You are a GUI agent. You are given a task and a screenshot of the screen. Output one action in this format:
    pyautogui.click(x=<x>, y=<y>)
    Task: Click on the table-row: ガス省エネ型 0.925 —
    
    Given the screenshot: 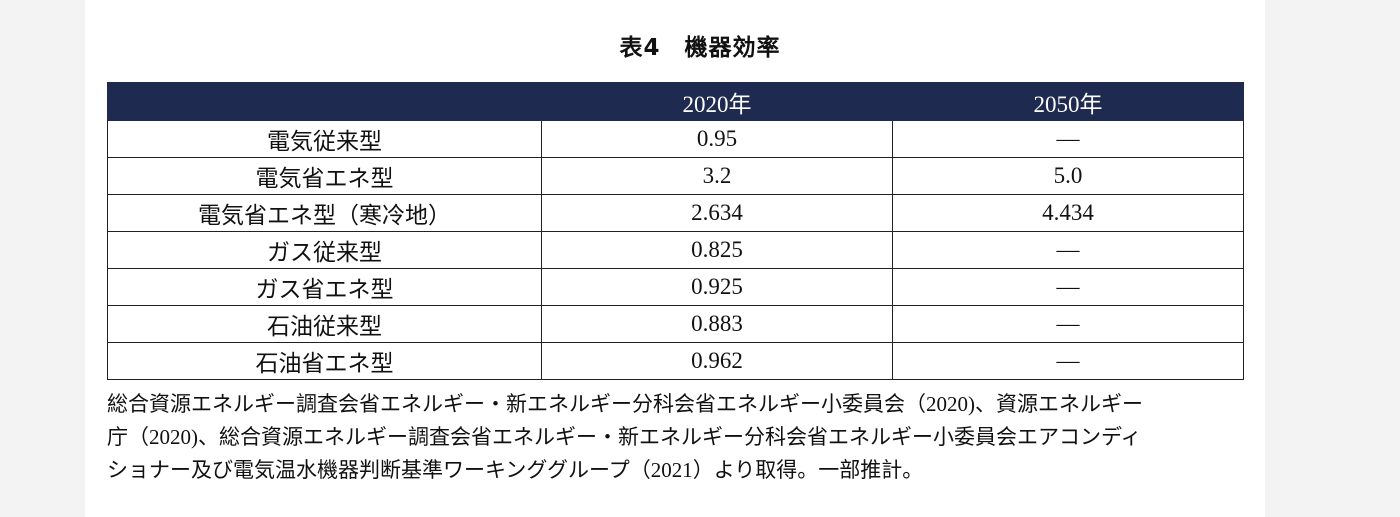 What is the action you would take?
    pyautogui.click(x=675, y=287)
    